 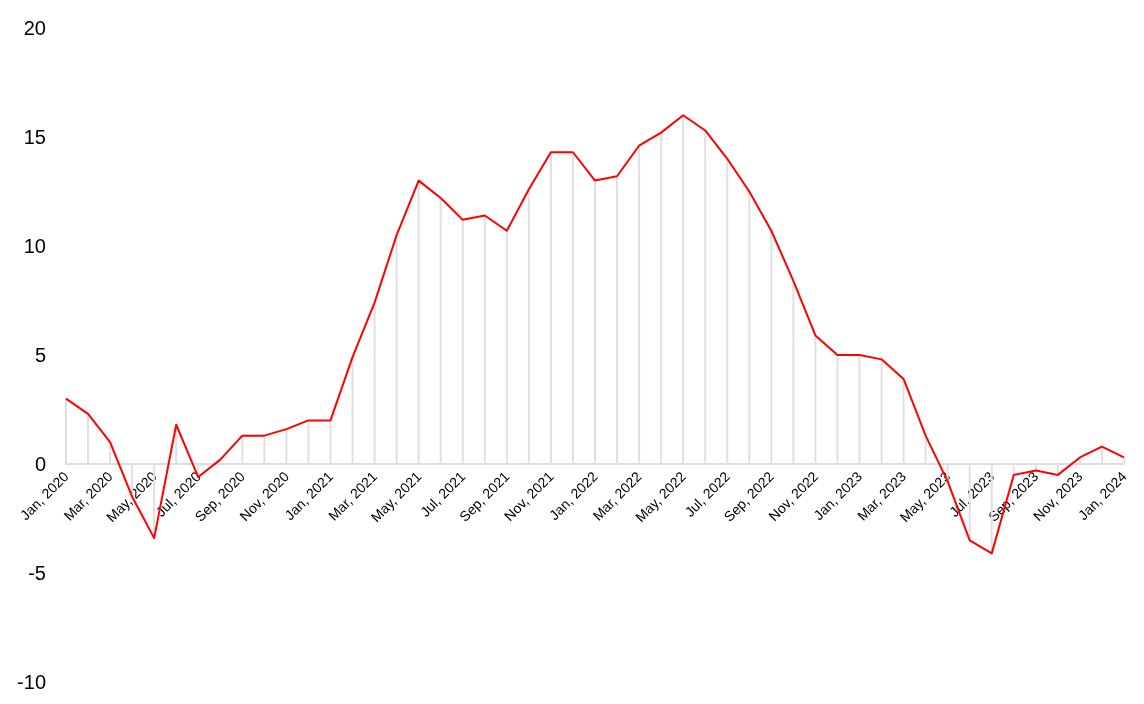 I want to click on y-tick-label: 15, so click(x=34, y=137).